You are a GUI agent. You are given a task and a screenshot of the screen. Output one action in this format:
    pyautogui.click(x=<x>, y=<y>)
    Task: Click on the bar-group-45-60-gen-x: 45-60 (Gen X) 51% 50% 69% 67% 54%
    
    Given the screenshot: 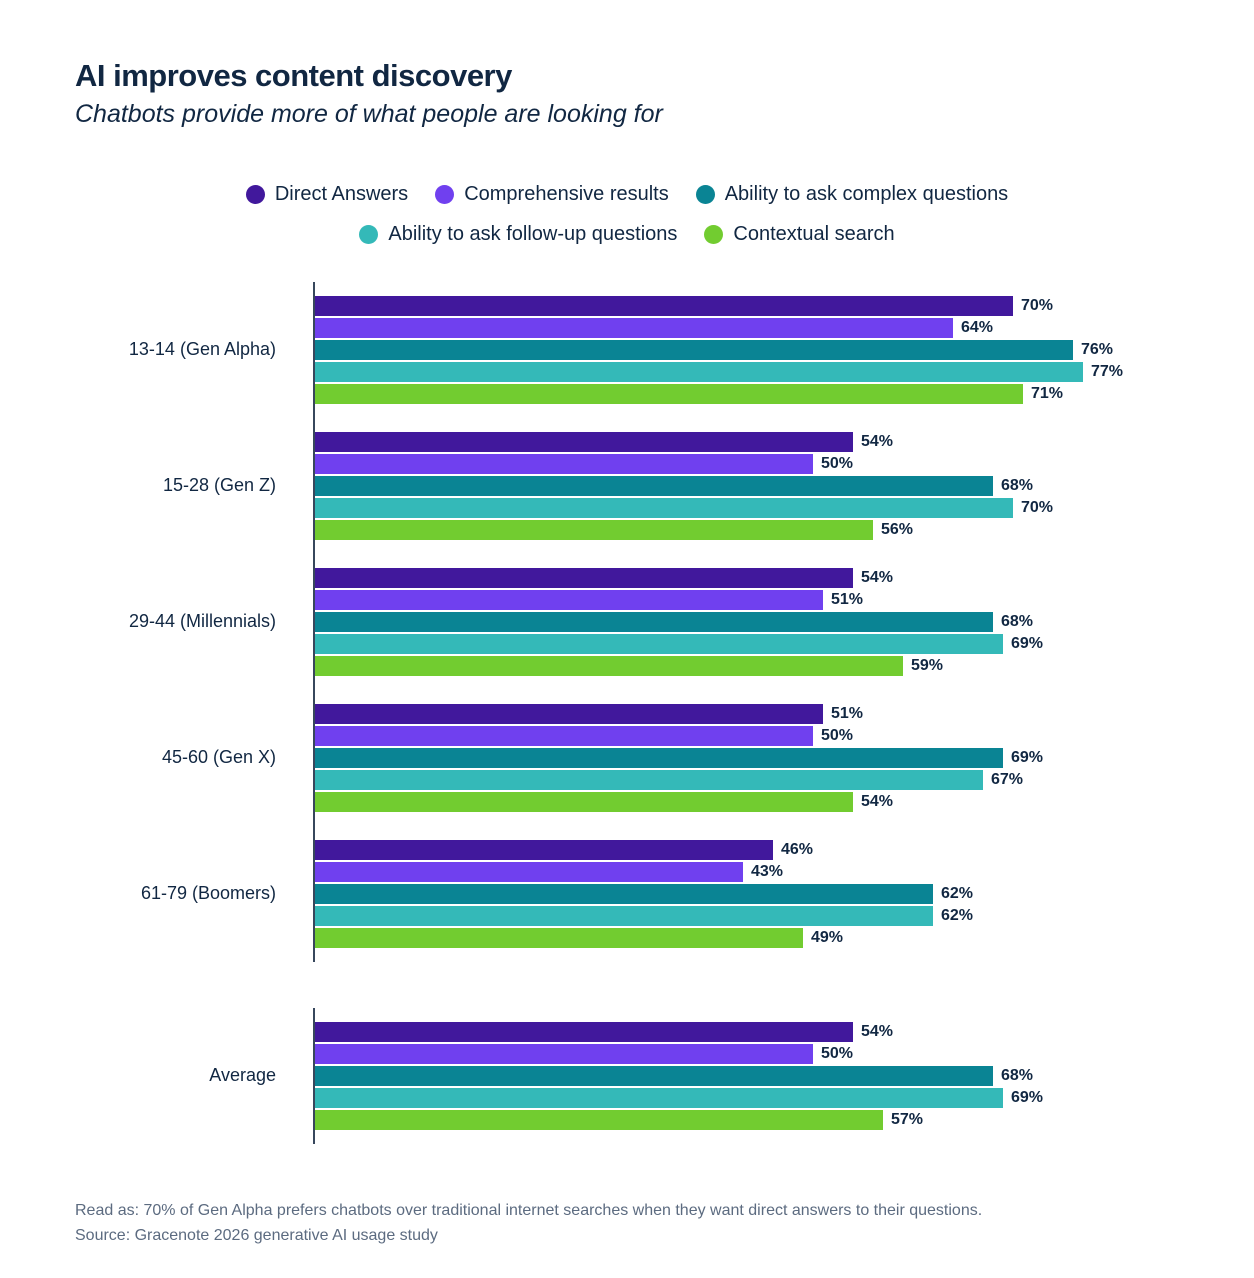 What is the action you would take?
    pyautogui.click(x=627, y=758)
    